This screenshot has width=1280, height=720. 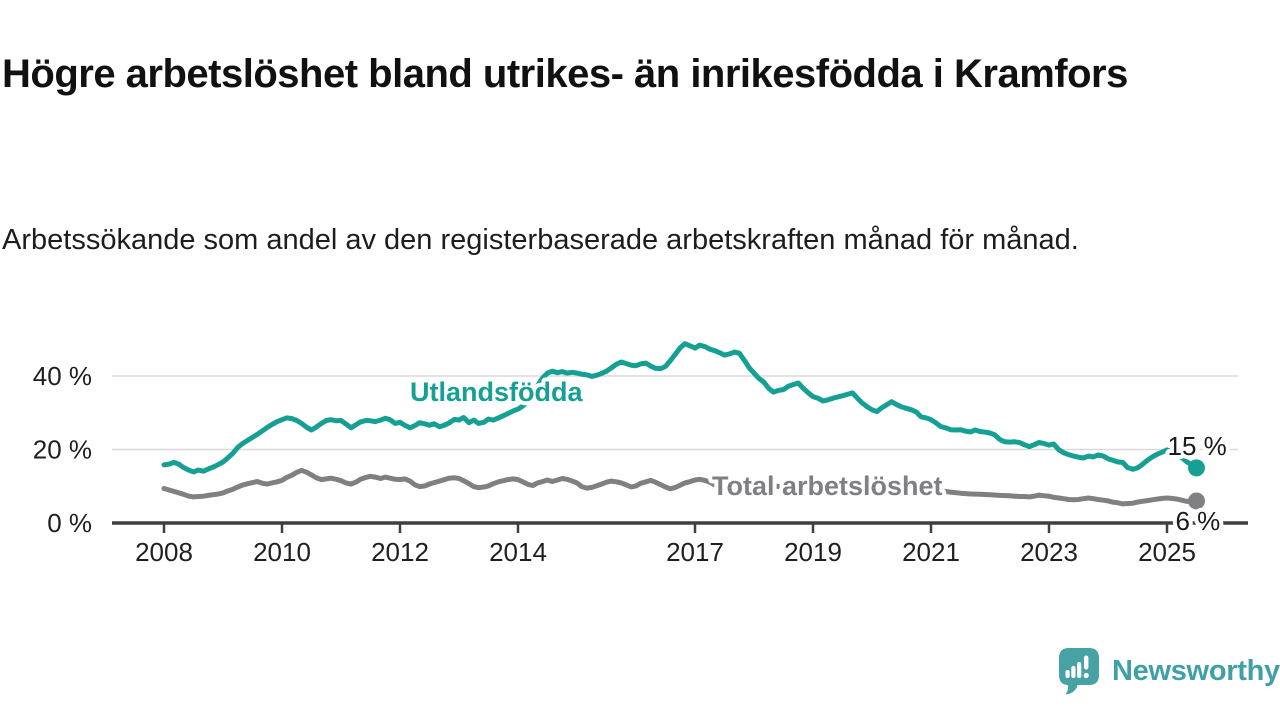 I want to click on utlandsf-dda-end-dot, so click(x=1196, y=468).